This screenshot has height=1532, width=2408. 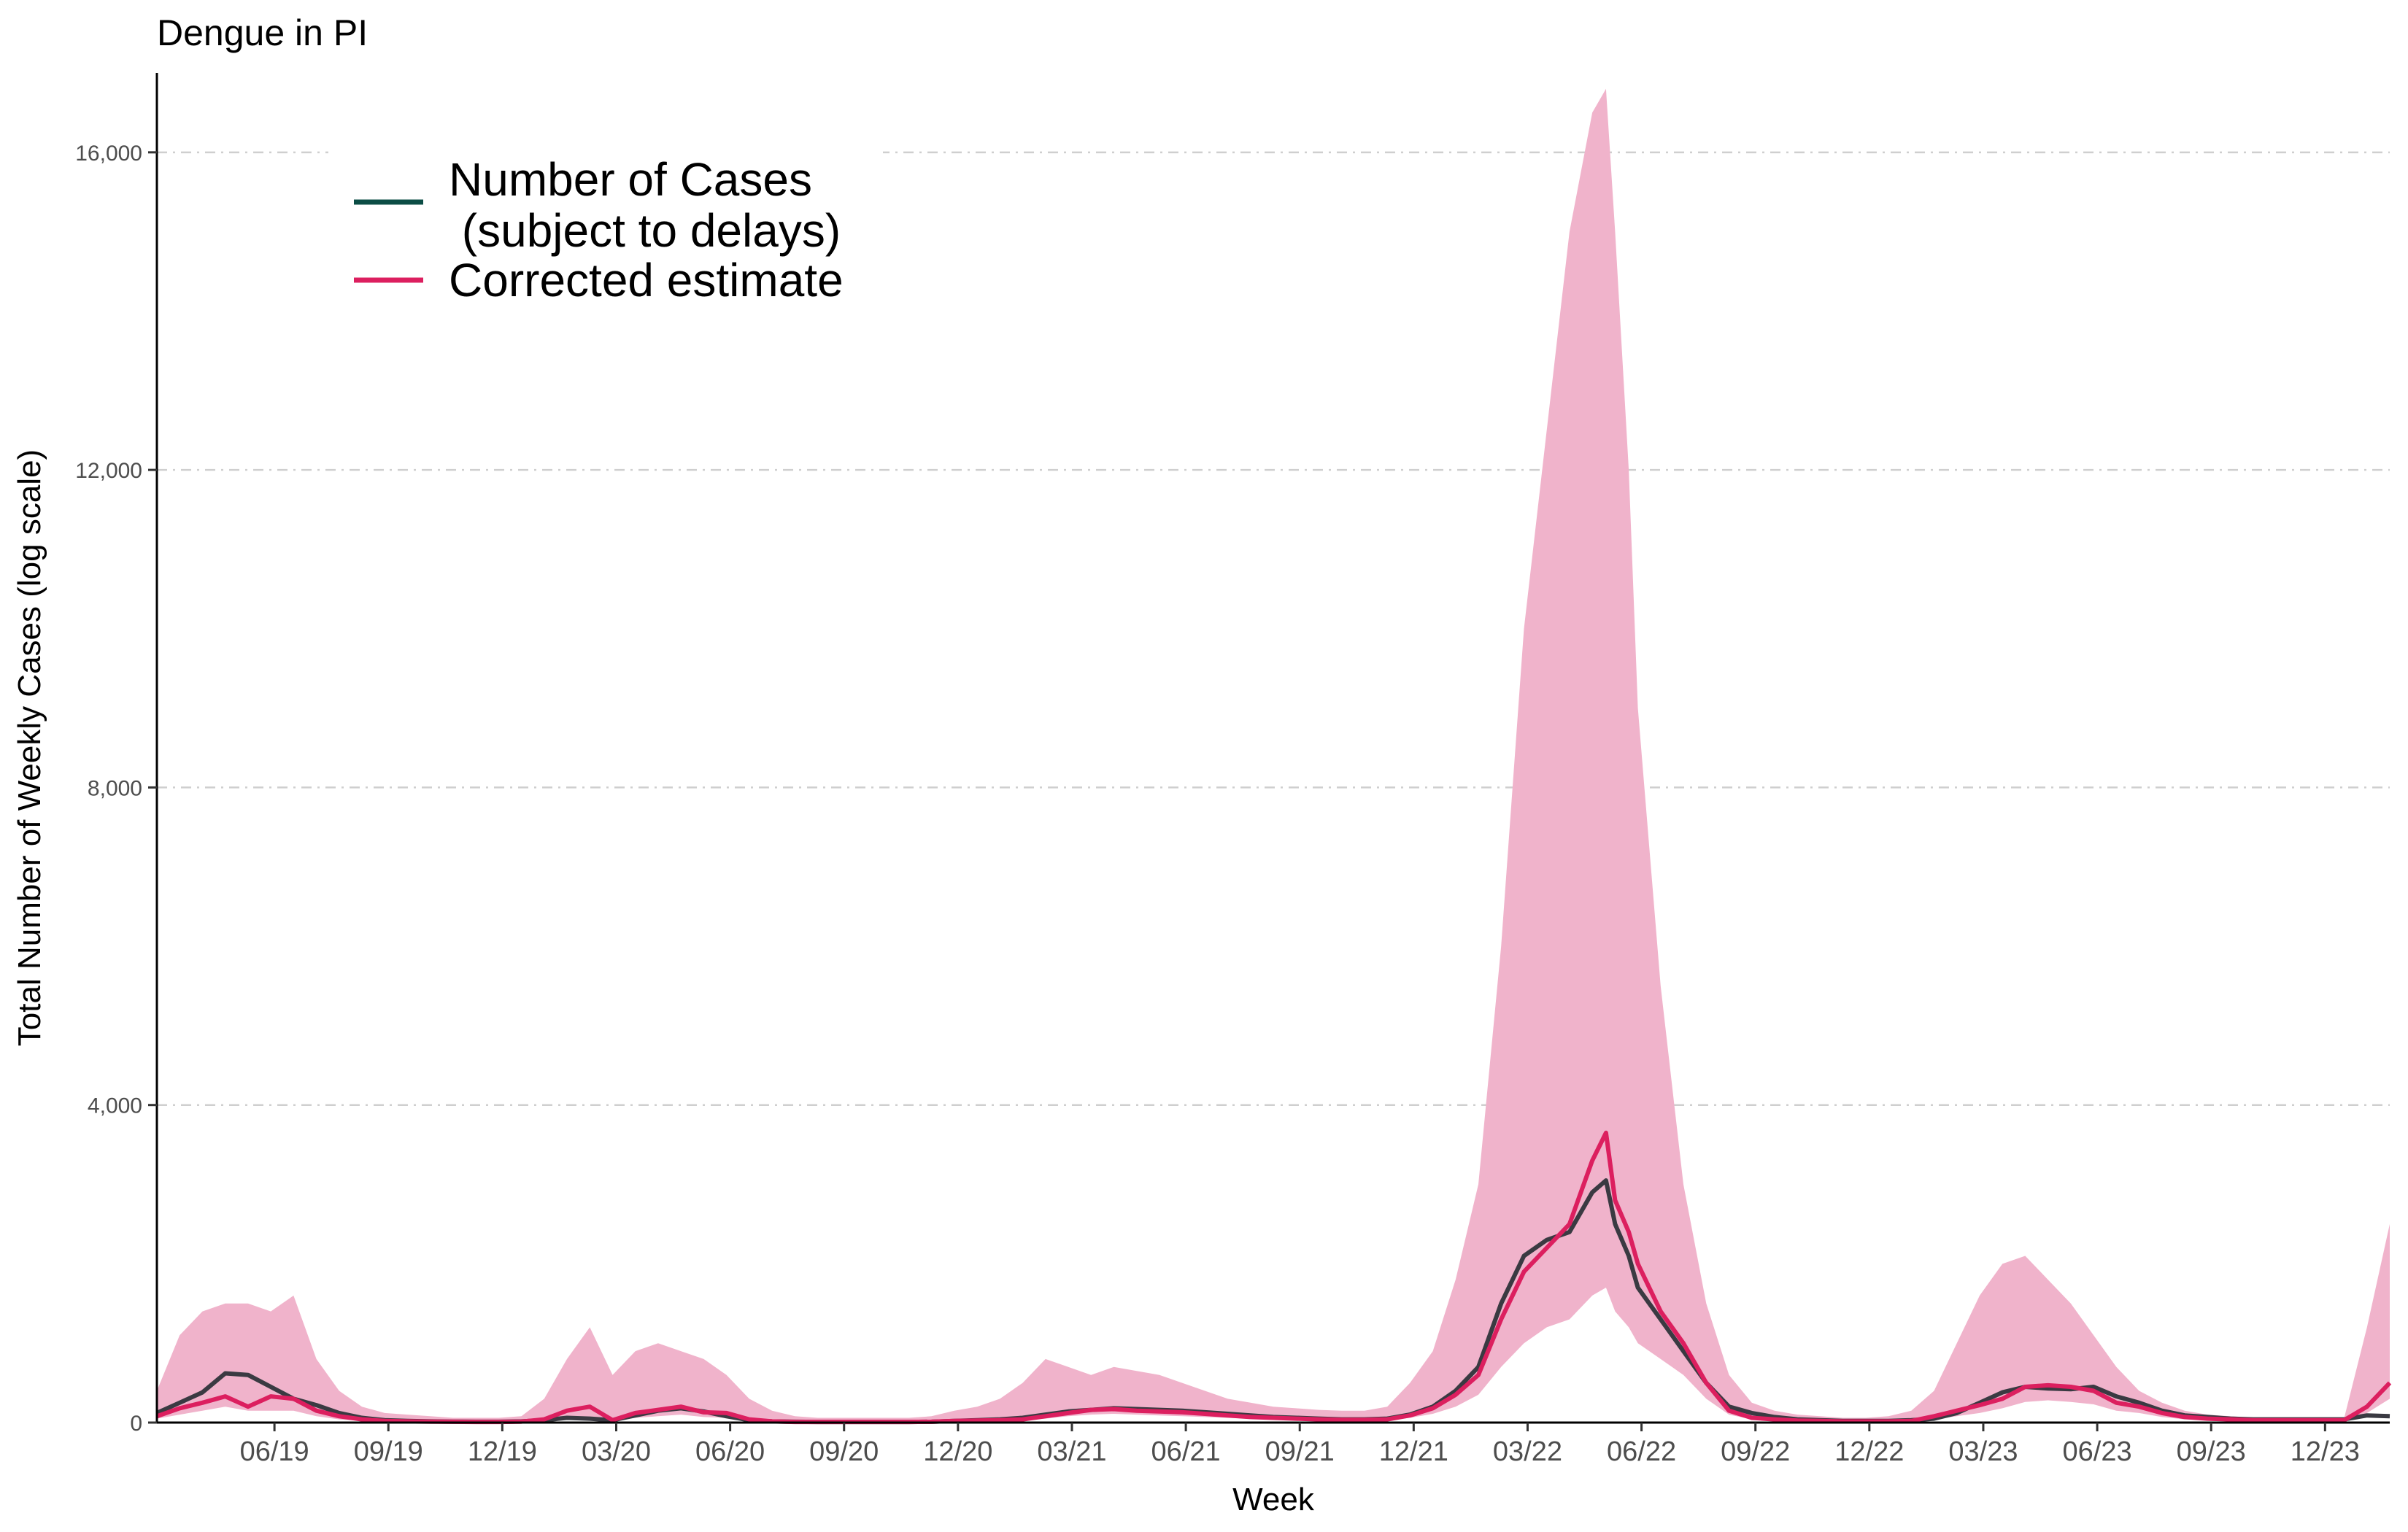 I want to click on legend-label-line: (subject to delays), so click(x=645, y=231).